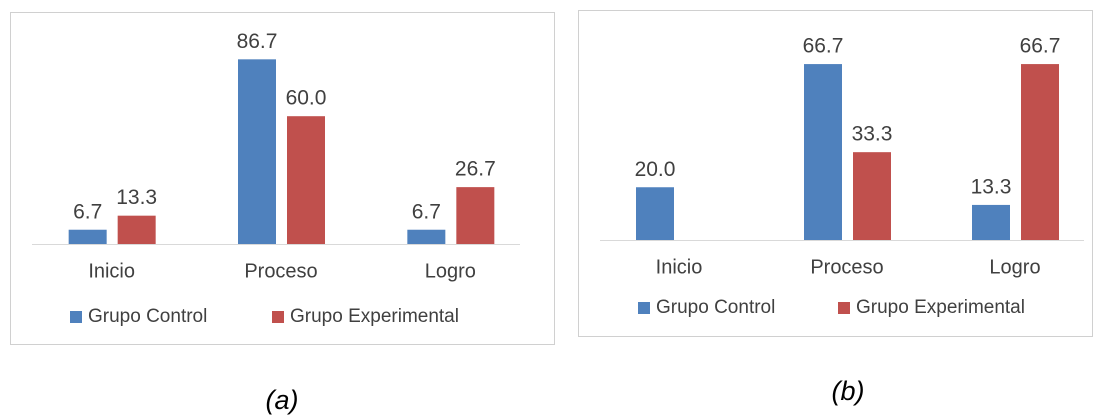 Image resolution: width=1105 pixels, height=418 pixels. What do you see at coordinates (475, 169) in the screenshot?
I see `data-label: 26.7` at bounding box center [475, 169].